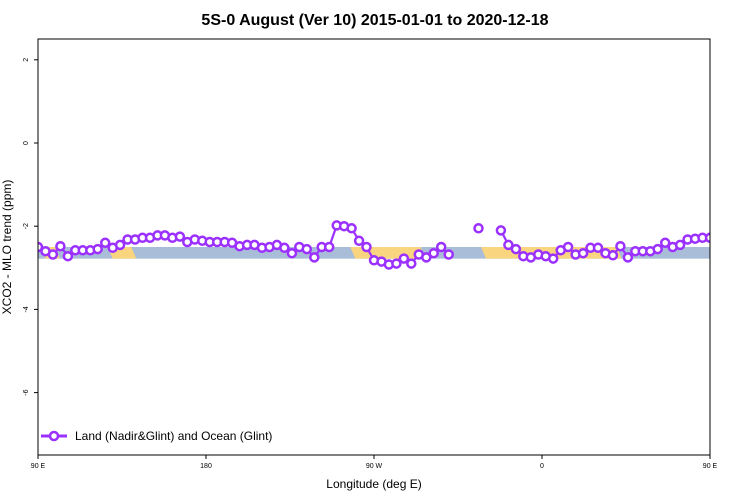 This screenshot has width=750, height=500. What do you see at coordinates (26, 143) in the screenshot?
I see `y-tick-label: 0` at bounding box center [26, 143].